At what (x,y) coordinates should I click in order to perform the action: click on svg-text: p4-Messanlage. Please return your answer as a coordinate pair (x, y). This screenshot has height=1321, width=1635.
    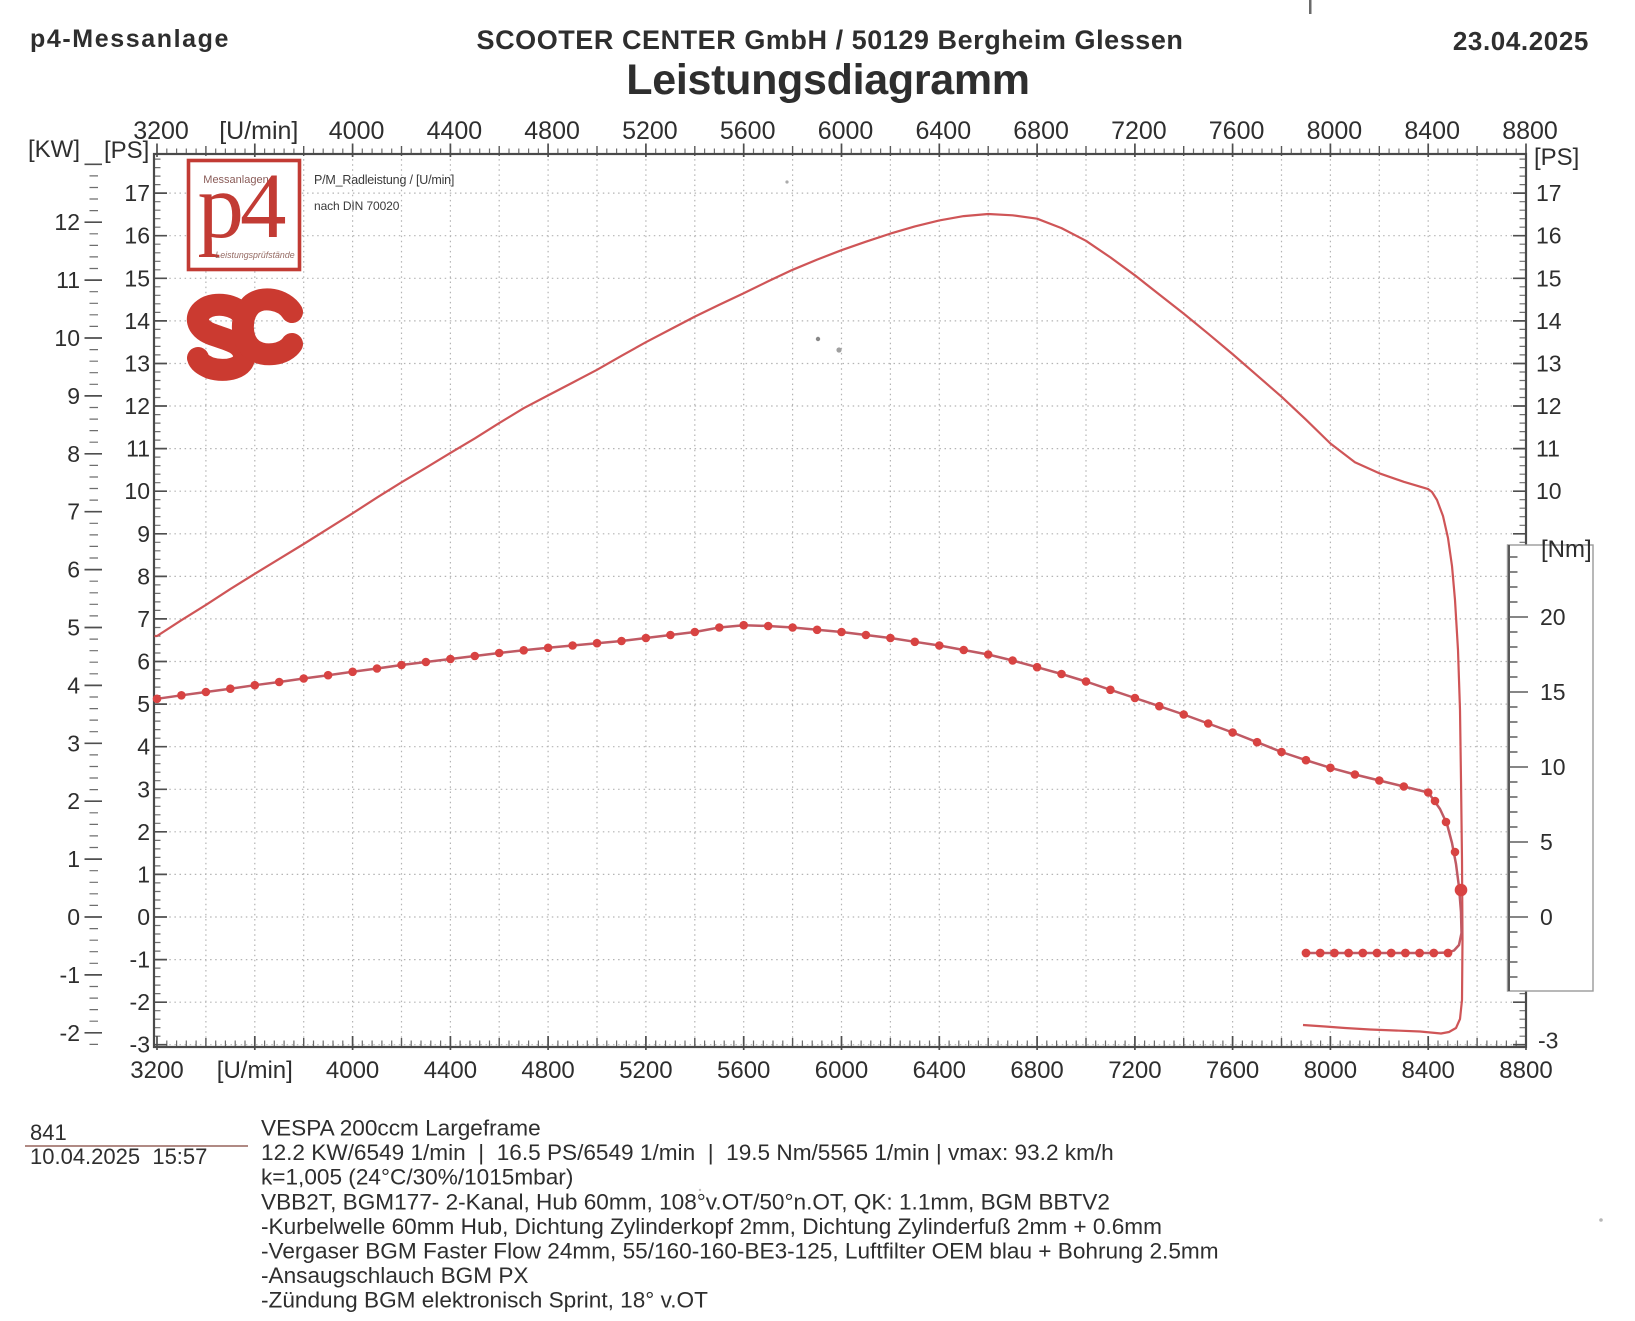
    Looking at the image, I should click on (130, 39).